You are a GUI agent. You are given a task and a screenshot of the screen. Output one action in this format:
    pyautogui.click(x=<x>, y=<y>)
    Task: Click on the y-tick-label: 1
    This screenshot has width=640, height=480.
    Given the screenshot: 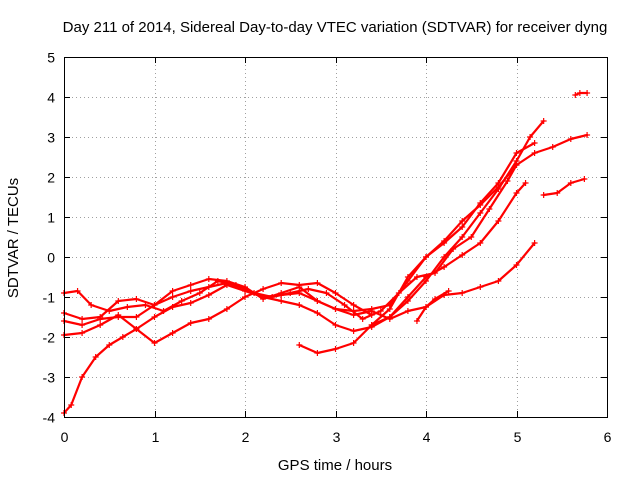 What is the action you would take?
    pyautogui.click(x=51, y=218)
    